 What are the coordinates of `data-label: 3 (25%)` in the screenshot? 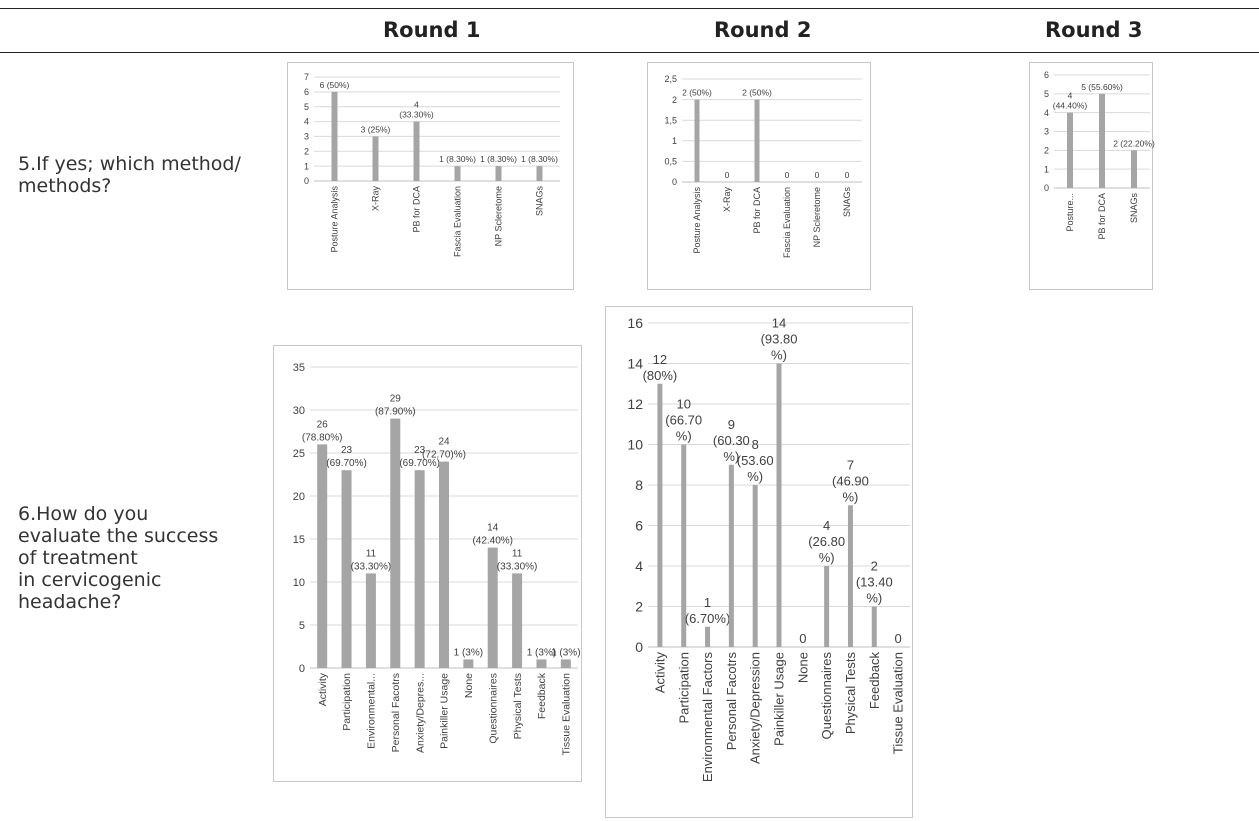 It's located at (376, 129).